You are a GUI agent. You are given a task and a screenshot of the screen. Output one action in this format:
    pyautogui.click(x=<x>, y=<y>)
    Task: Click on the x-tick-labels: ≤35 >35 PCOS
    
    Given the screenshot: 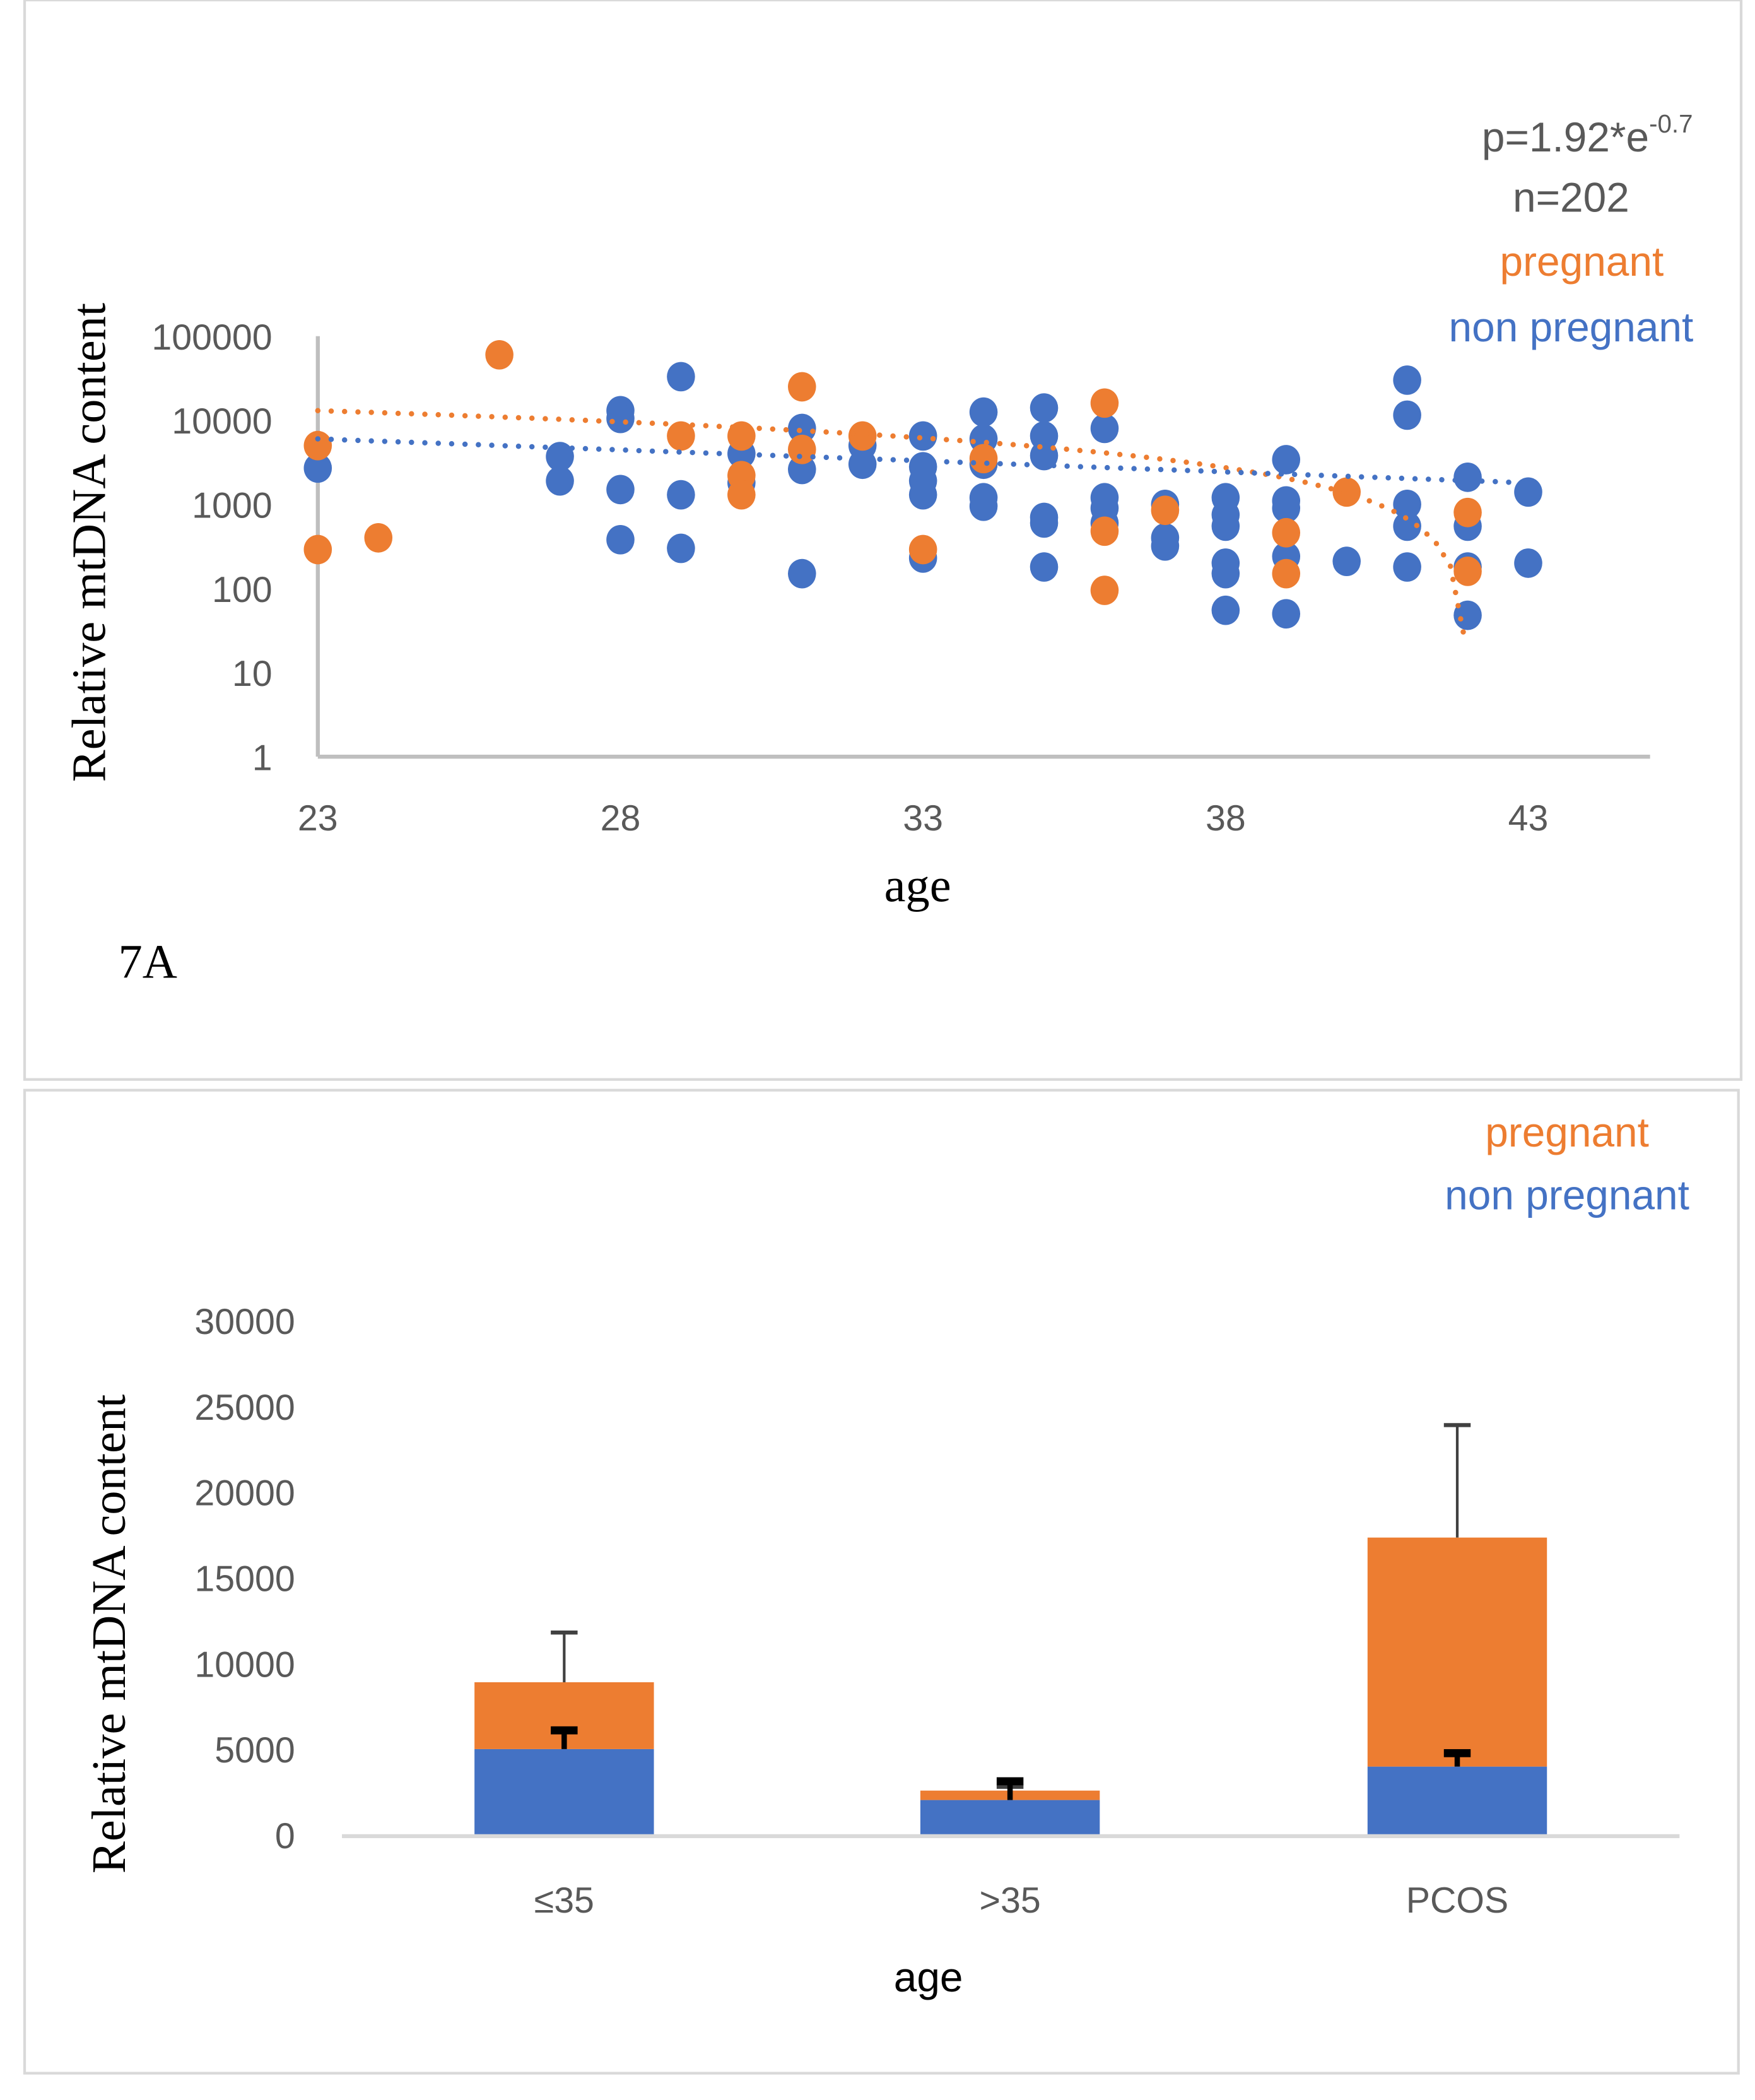 What is the action you would take?
    pyautogui.click(x=1021, y=1901)
    